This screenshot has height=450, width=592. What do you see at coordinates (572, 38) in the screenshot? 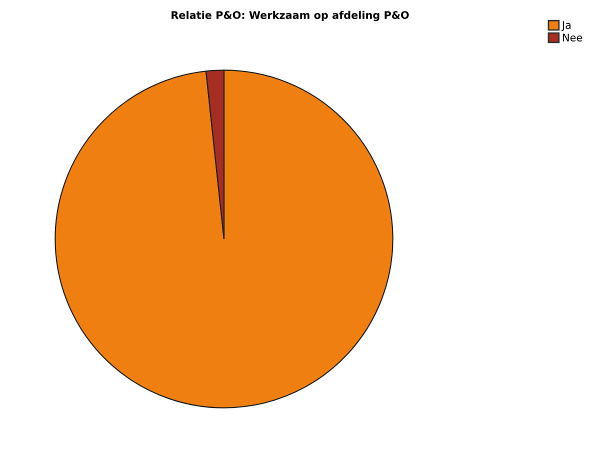
I see `legend-label: Nee` at bounding box center [572, 38].